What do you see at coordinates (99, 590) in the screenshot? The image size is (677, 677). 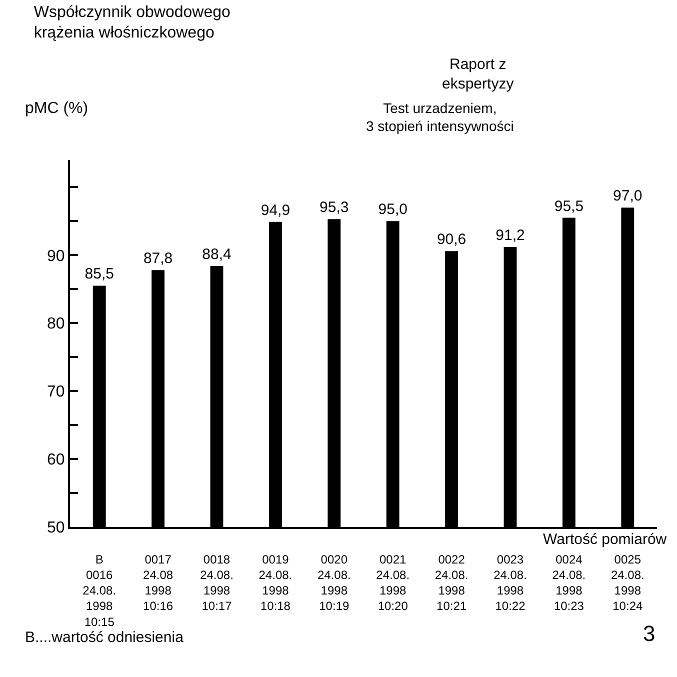 I see `x-tick-label: B 0016 24.08. 1998 10:15` at bounding box center [99, 590].